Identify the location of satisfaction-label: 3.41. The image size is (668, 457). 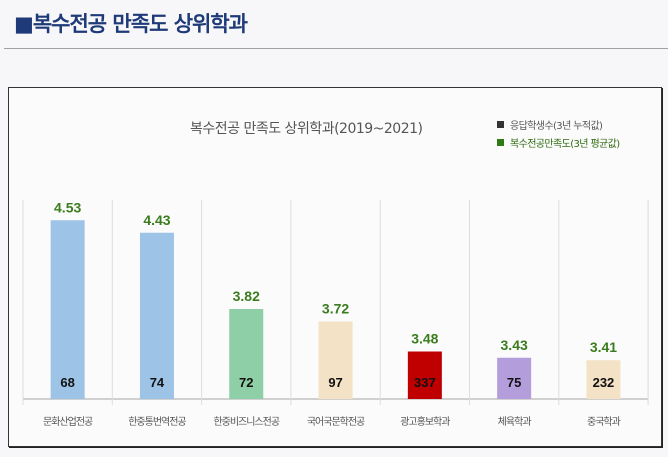
(603, 347).